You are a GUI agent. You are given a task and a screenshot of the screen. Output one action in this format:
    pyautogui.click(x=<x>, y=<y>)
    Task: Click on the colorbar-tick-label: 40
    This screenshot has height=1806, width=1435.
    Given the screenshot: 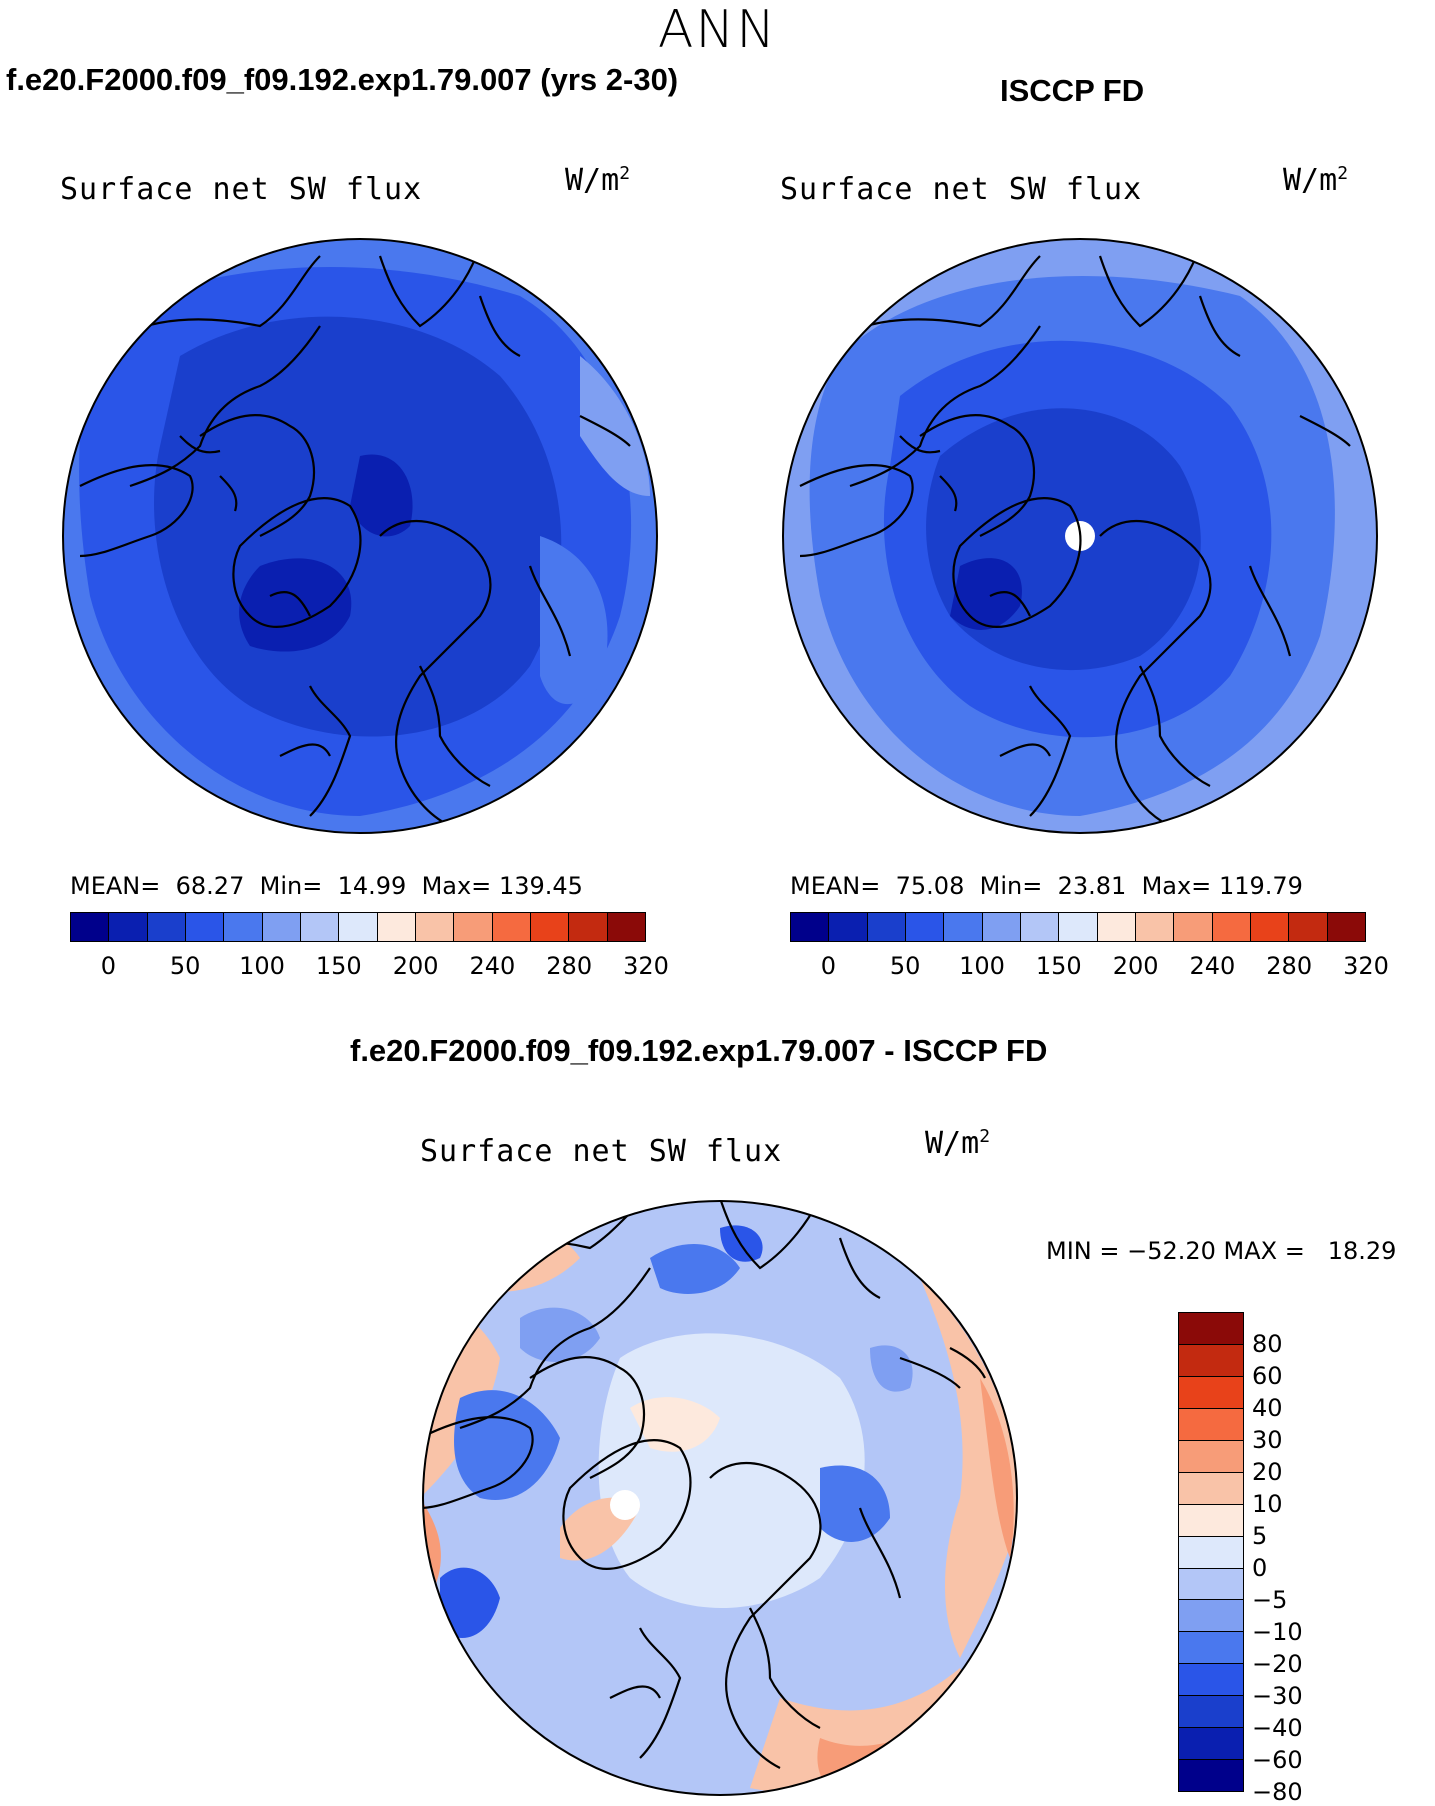 What is the action you would take?
    pyautogui.click(x=1267, y=1408)
    